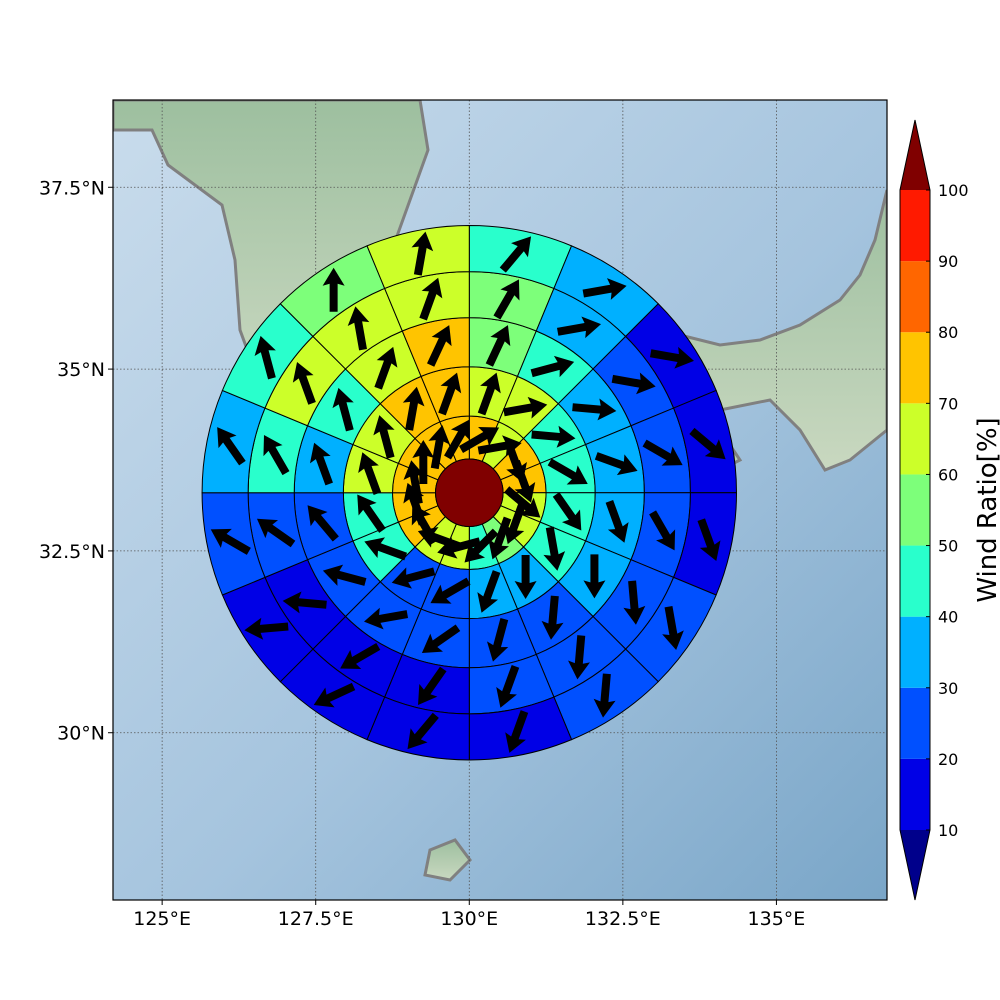 The image size is (1000, 1000). Describe the element at coordinates (948, 617) in the screenshot. I see `colorbar-tick-label-3: 40` at that location.